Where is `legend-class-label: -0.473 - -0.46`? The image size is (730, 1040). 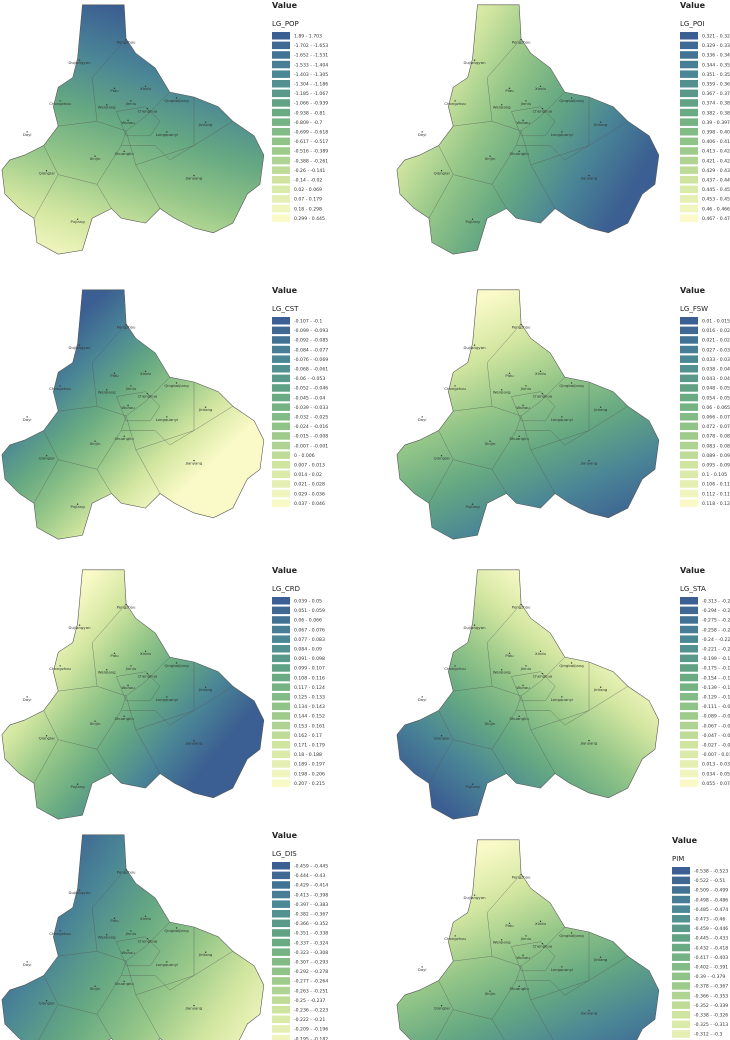
legend-class-label: -0.473 - -0.46 is located at coordinates (709, 920).